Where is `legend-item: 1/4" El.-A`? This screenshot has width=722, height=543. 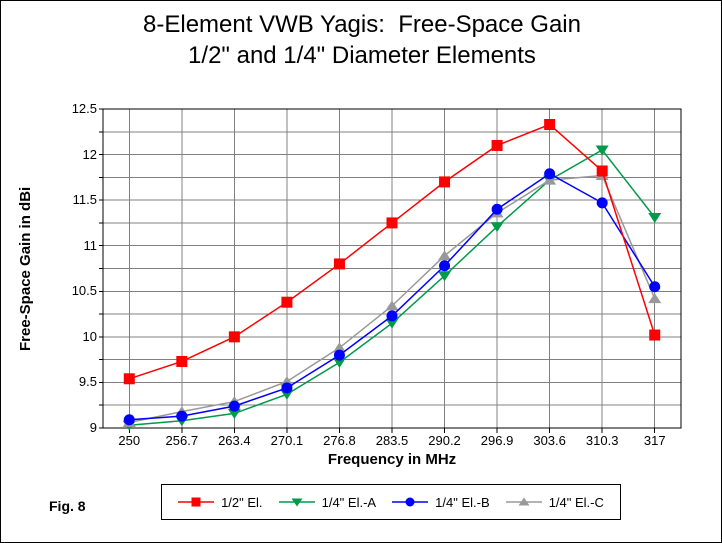 legend-item: 1/4" El.-A is located at coordinates (327, 502).